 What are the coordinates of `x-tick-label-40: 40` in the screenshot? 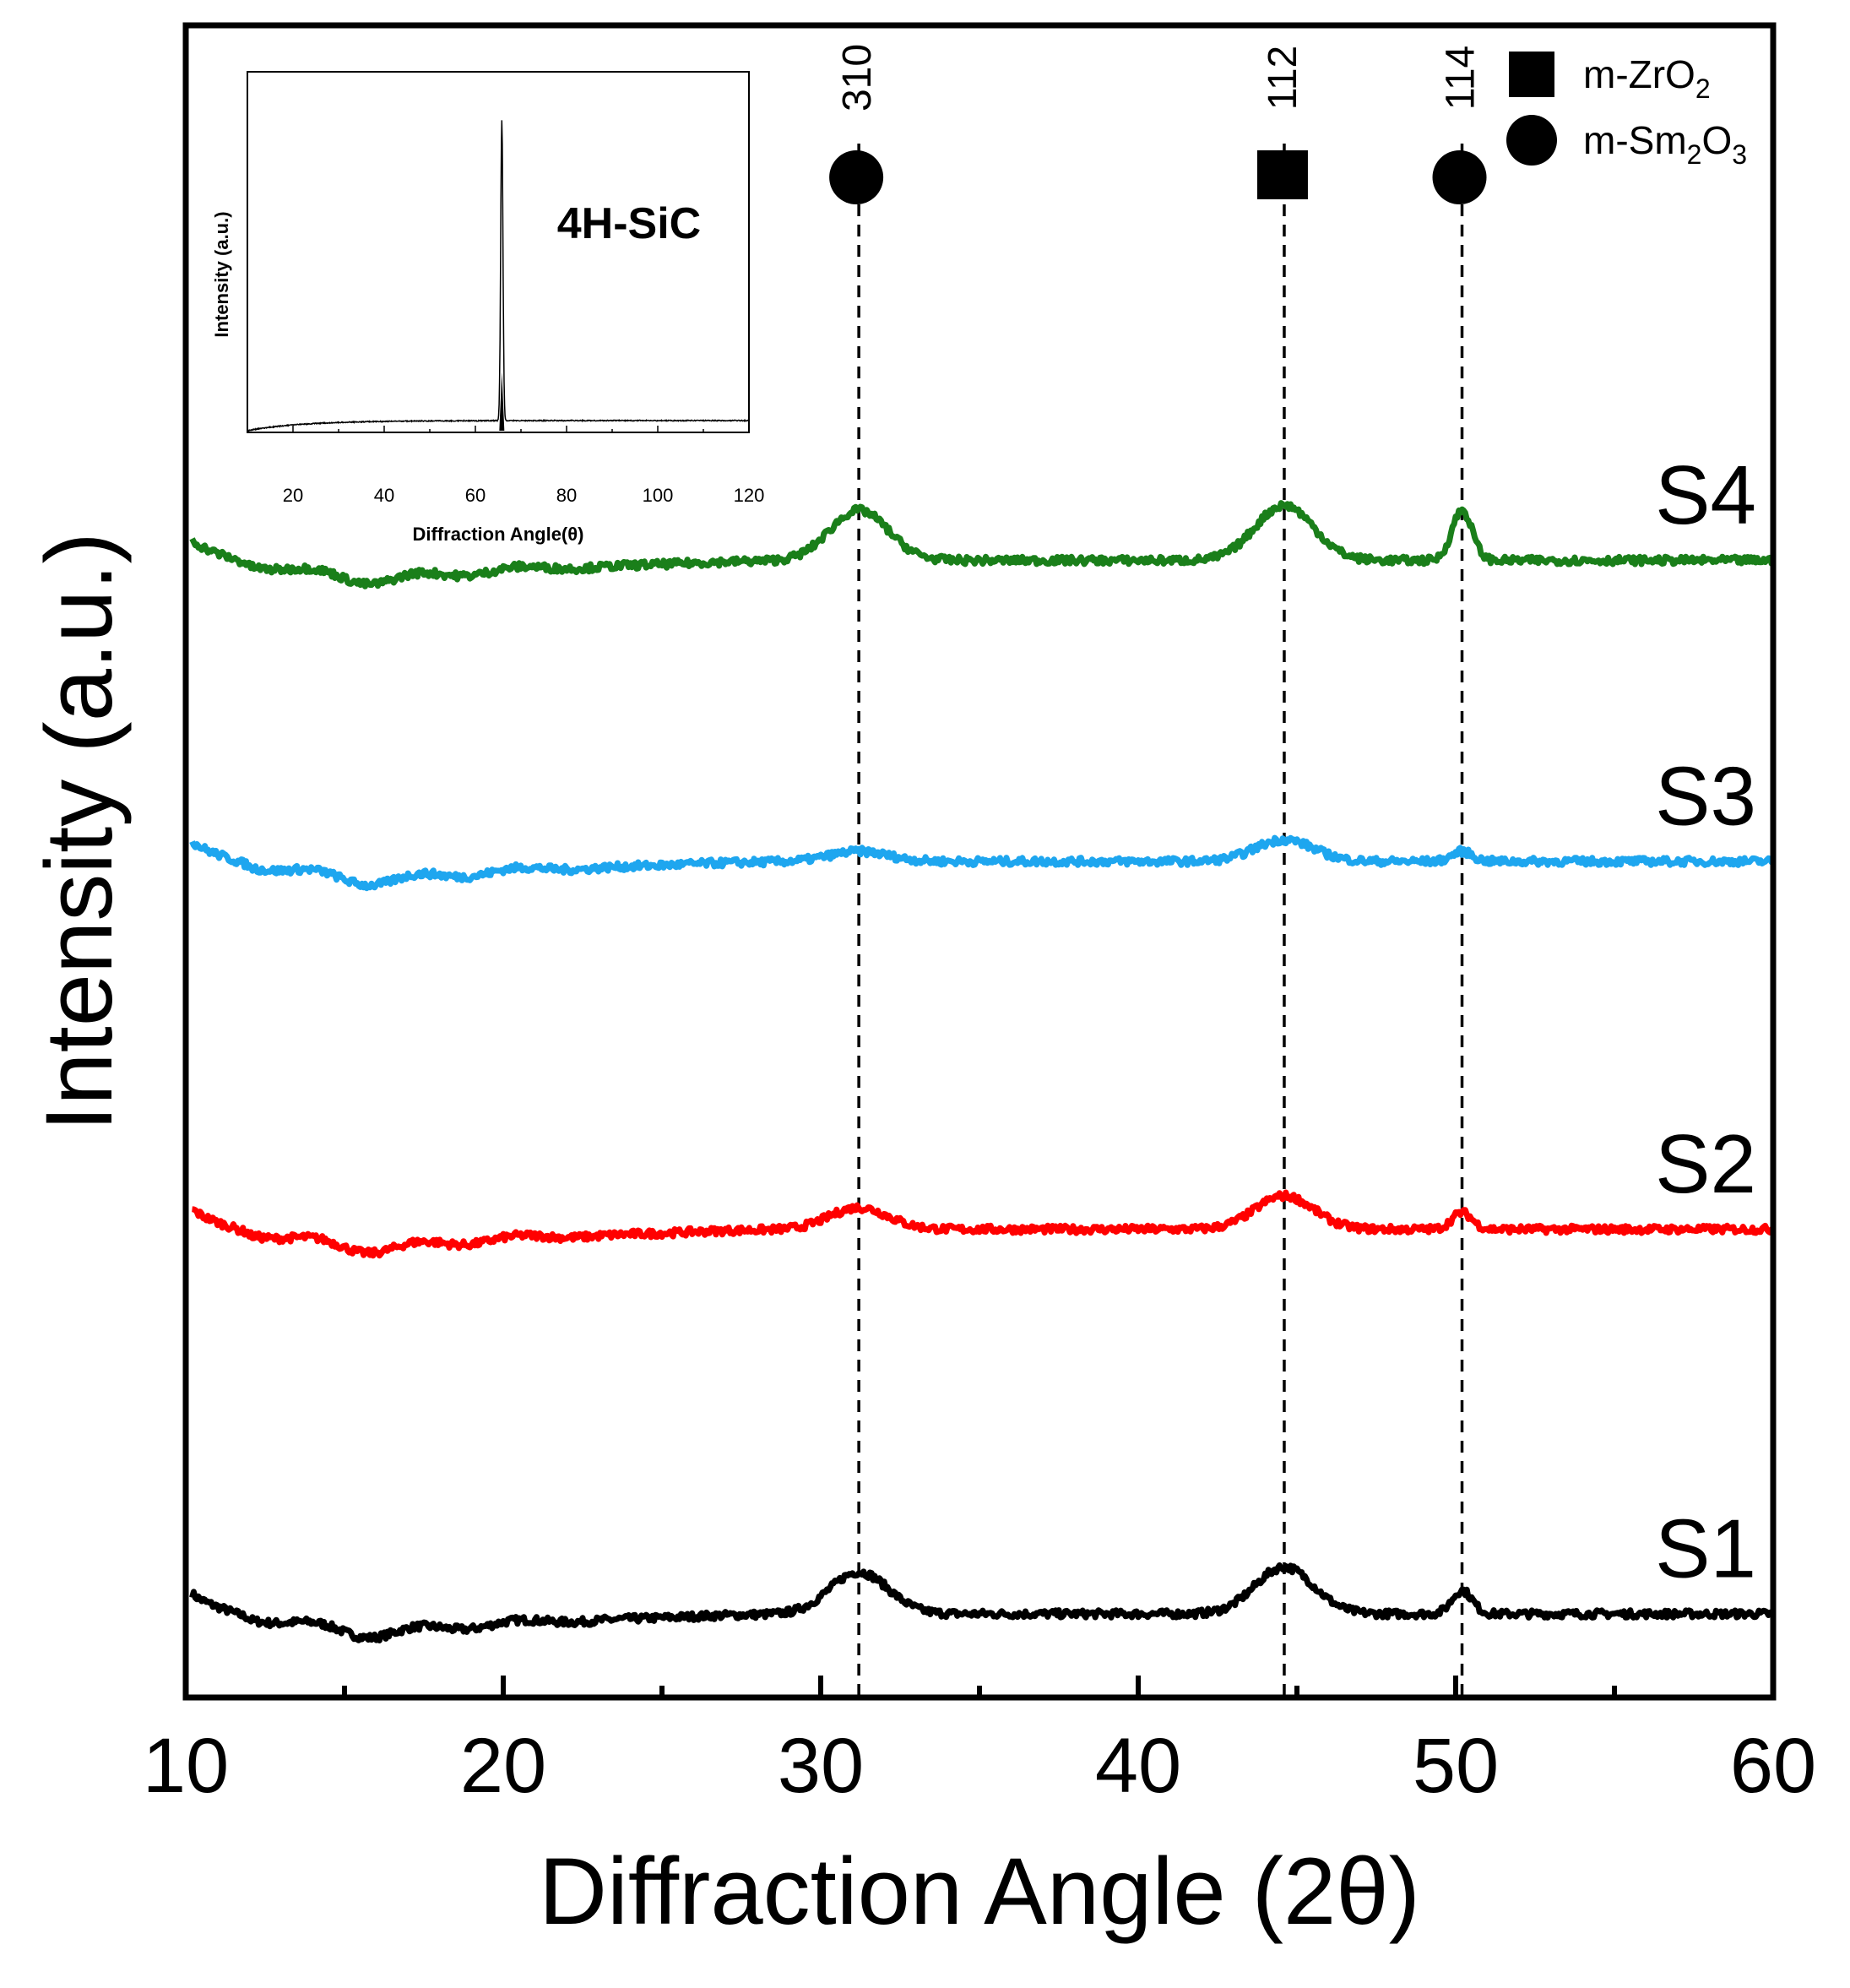 It's located at (1138, 1766).